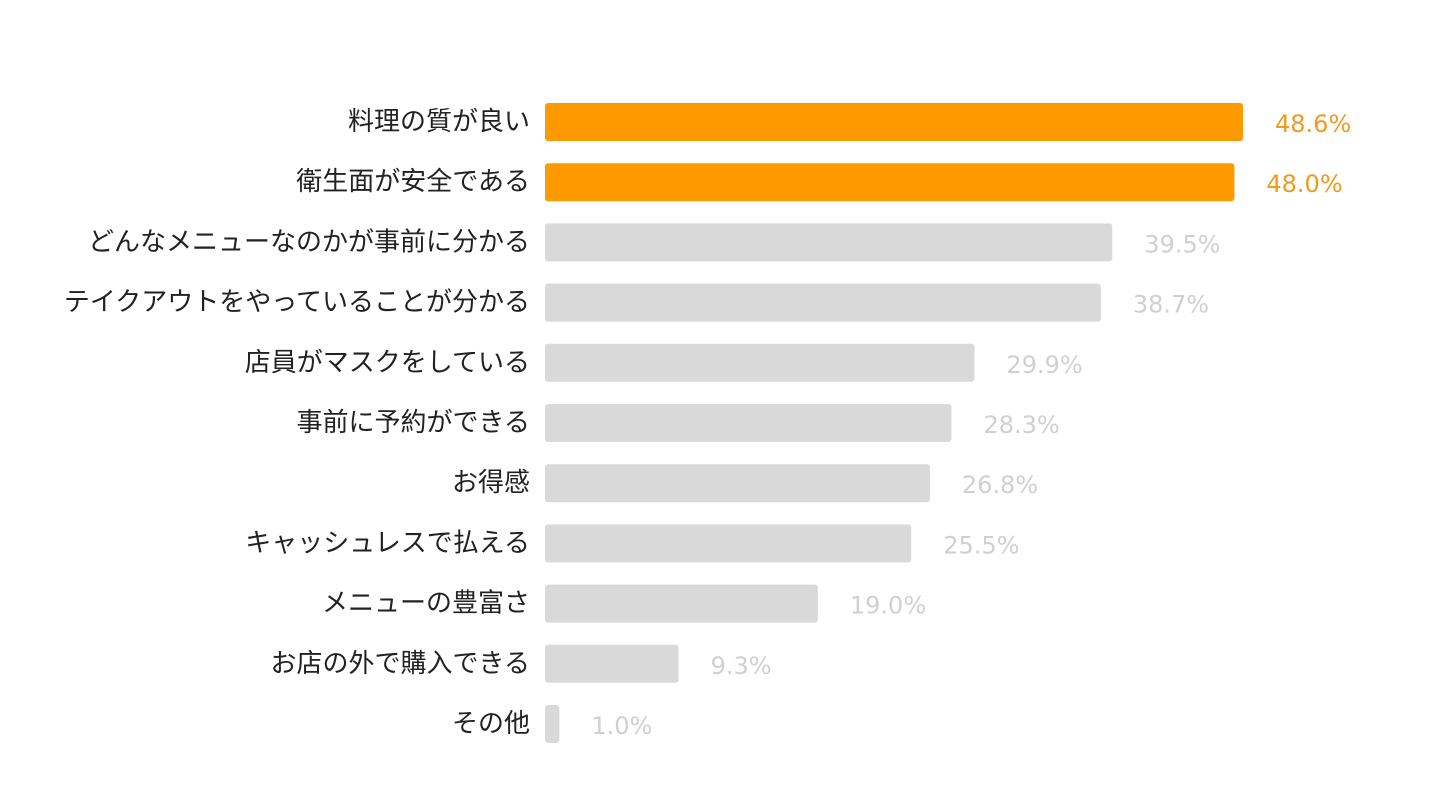  I want to click on value-label: 29.9%, so click(1044, 365).